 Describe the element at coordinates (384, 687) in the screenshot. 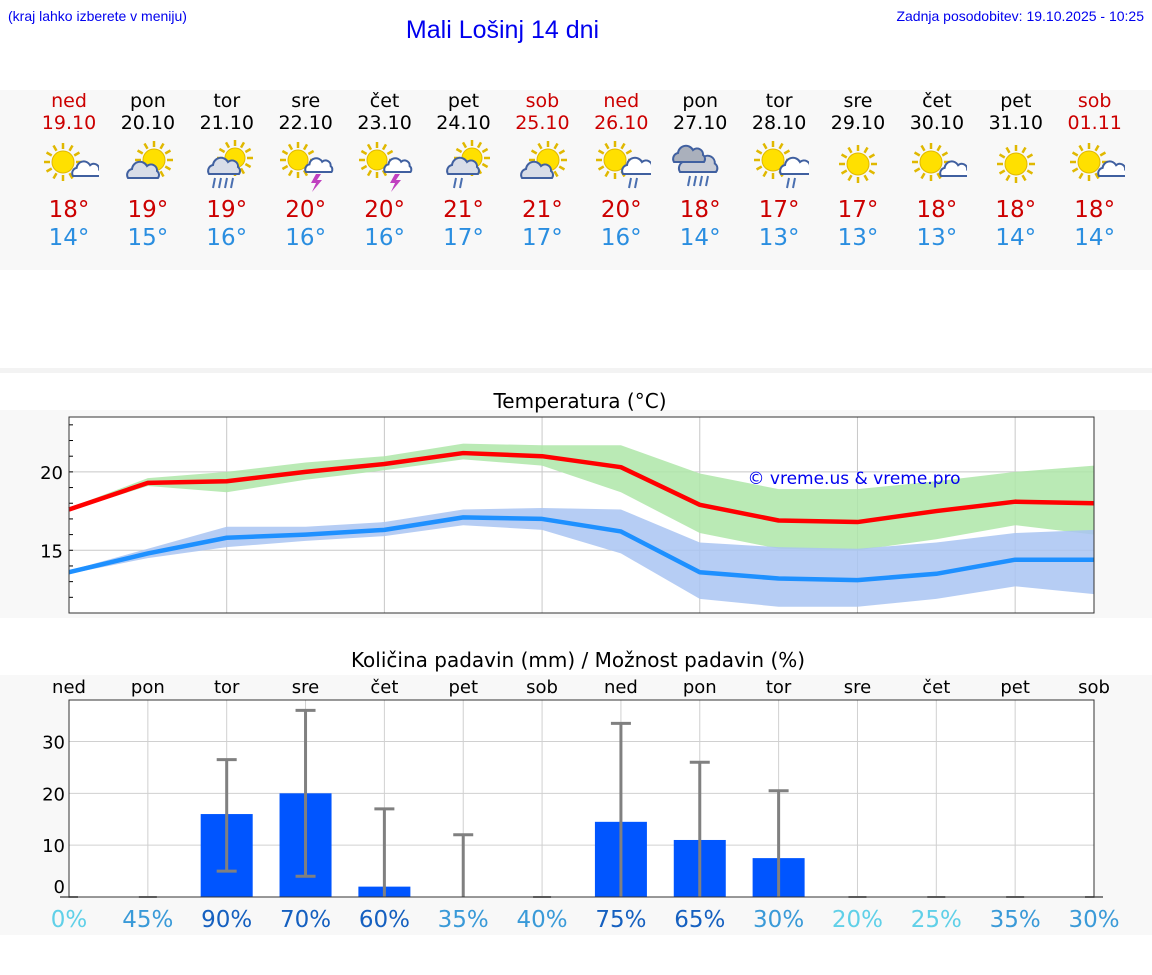

I see `x-category-label: čet` at that location.